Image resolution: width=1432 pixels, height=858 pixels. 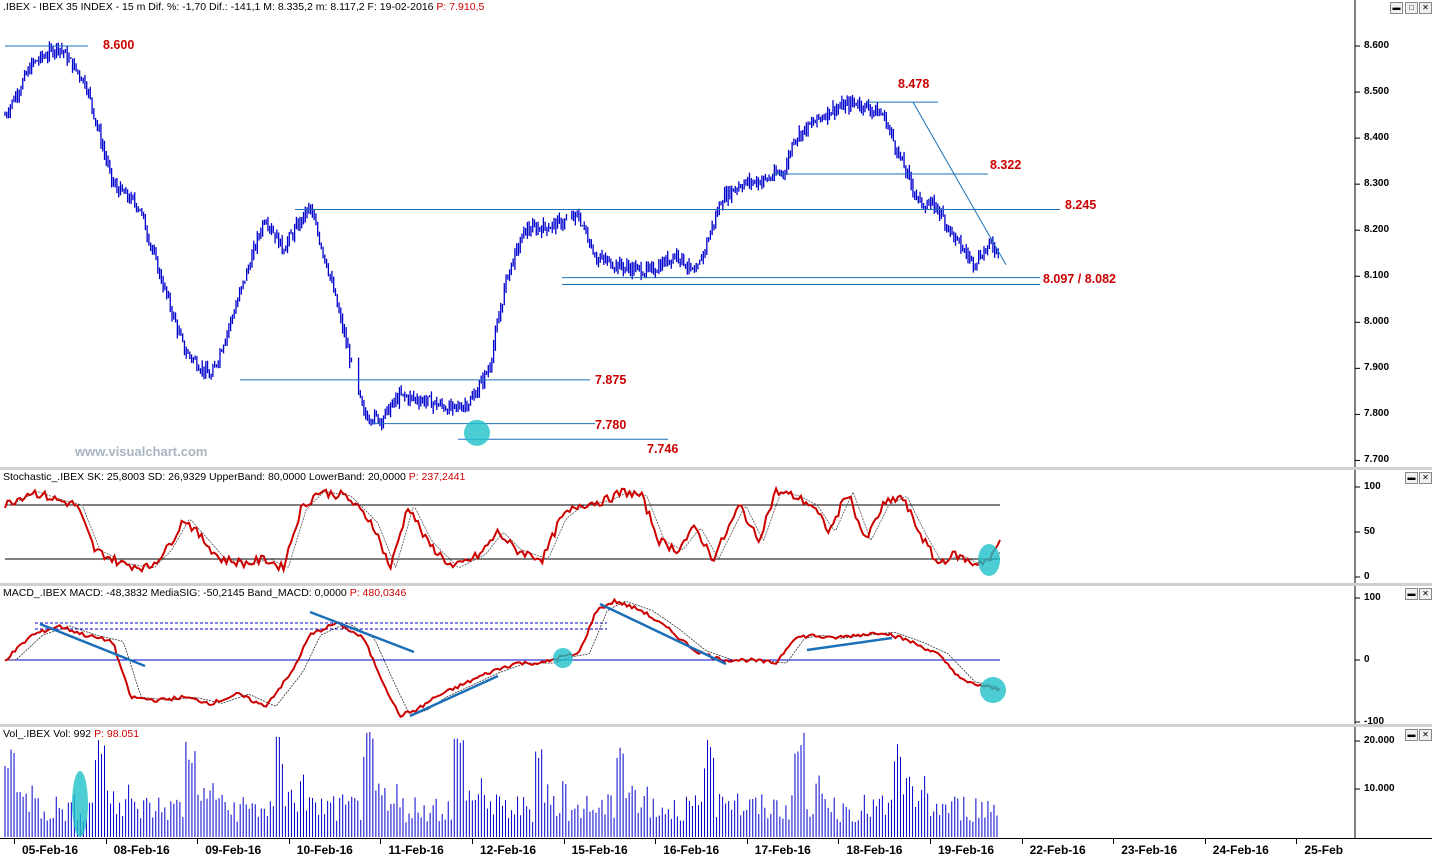 I want to click on x-tick-label: 12-Feb-16, so click(x=508, y=850).